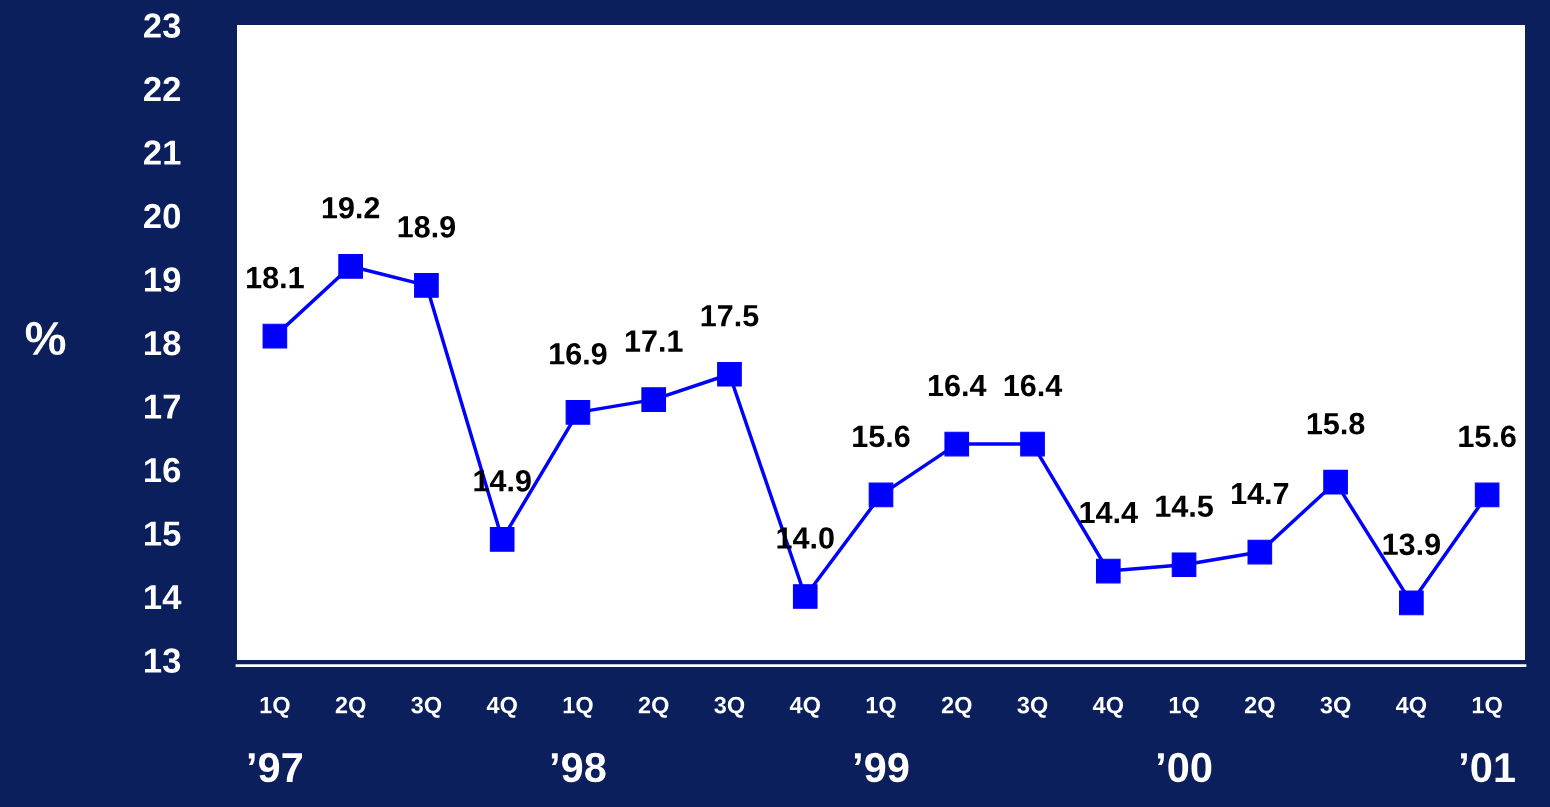 Image resolution: width=1550 pixels, height=807 pixels. What do you see at coordinates (162, 89) in the screenshot?
I see `y-tick-label: 22` at bounding box center [162, 89].